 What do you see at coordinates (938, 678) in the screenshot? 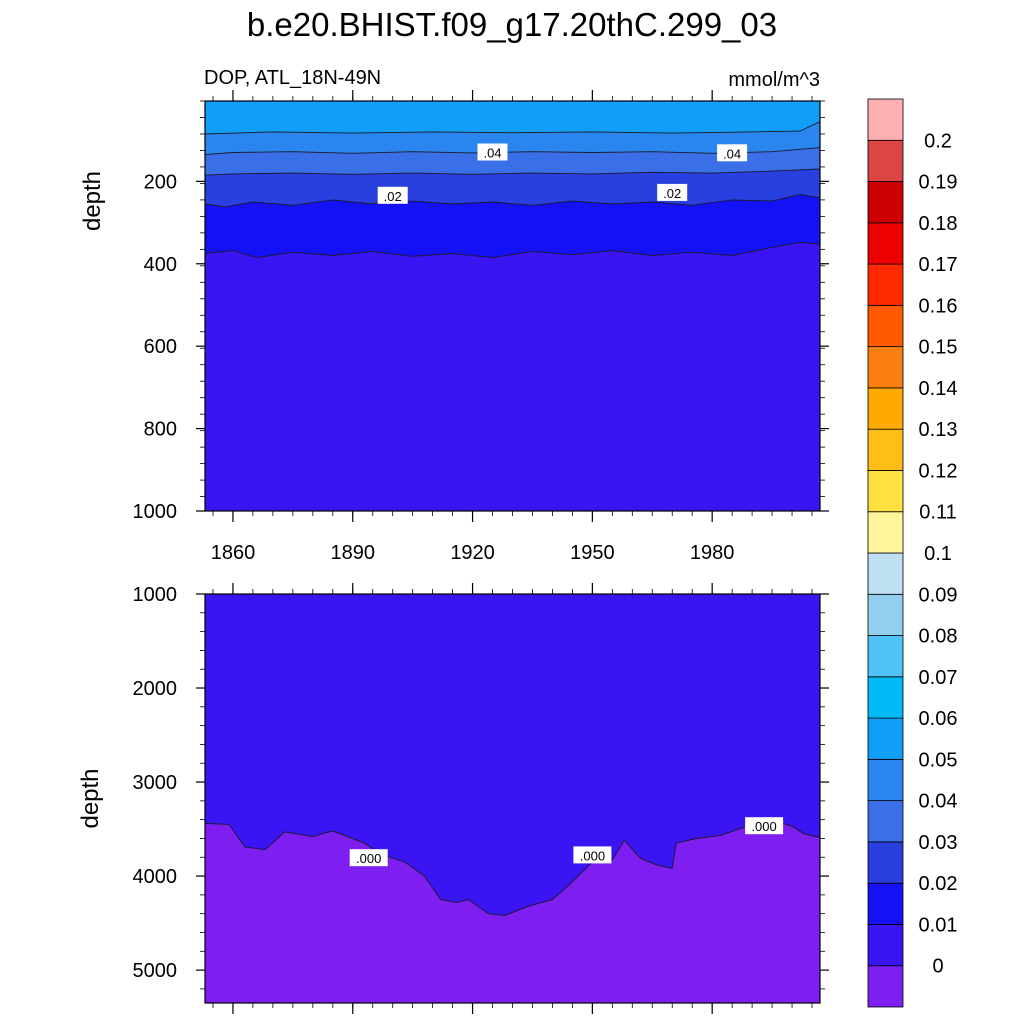
I see `colorbar-label: 0.07` at bounding box center [938, 678].